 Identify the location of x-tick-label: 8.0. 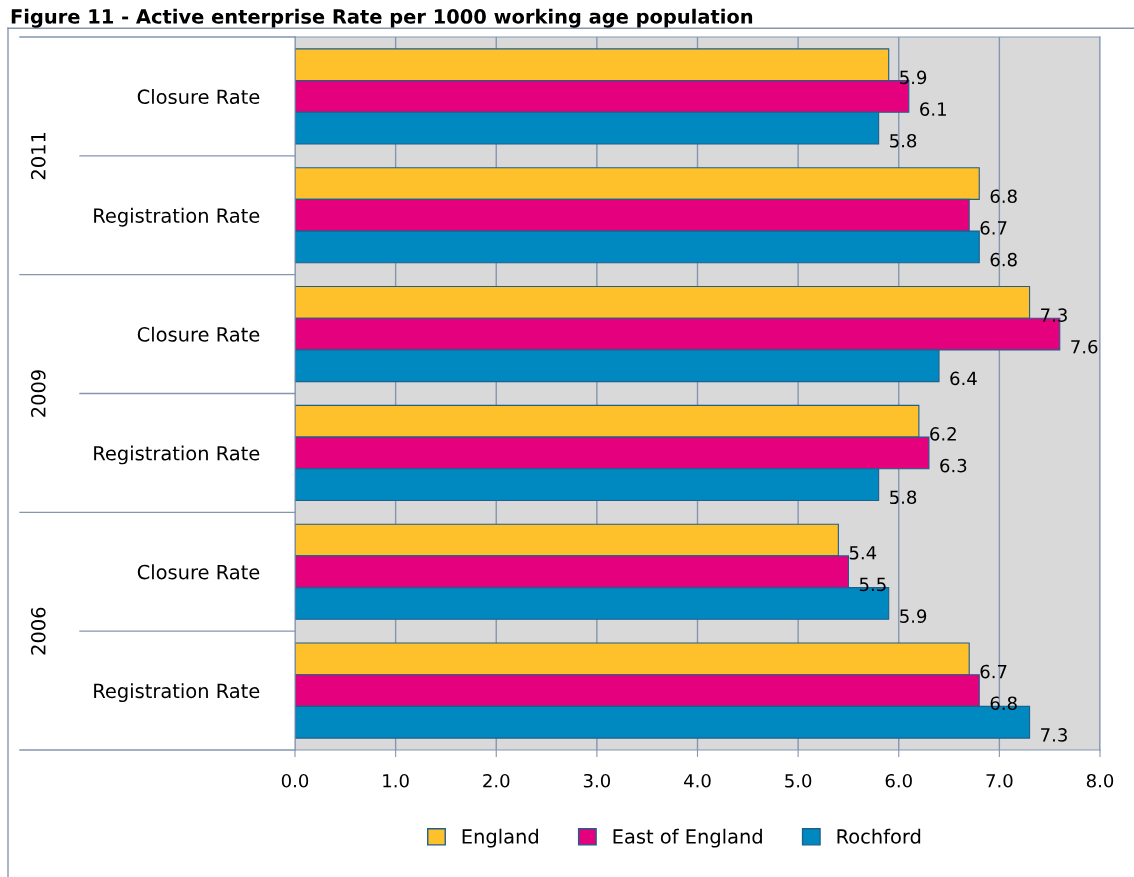
(1100, 780).